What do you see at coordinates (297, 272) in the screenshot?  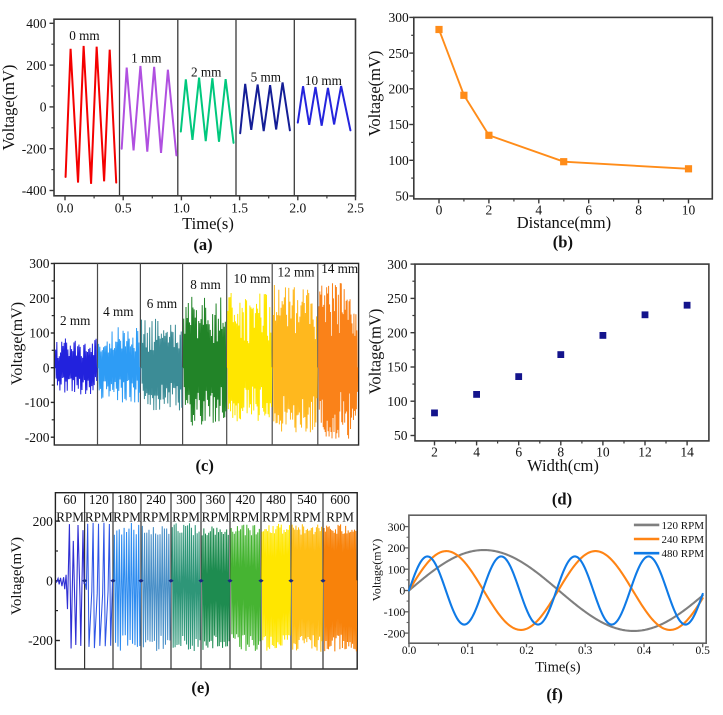 I see `svg-text: 12 mm` at bounding box center [297, 272].